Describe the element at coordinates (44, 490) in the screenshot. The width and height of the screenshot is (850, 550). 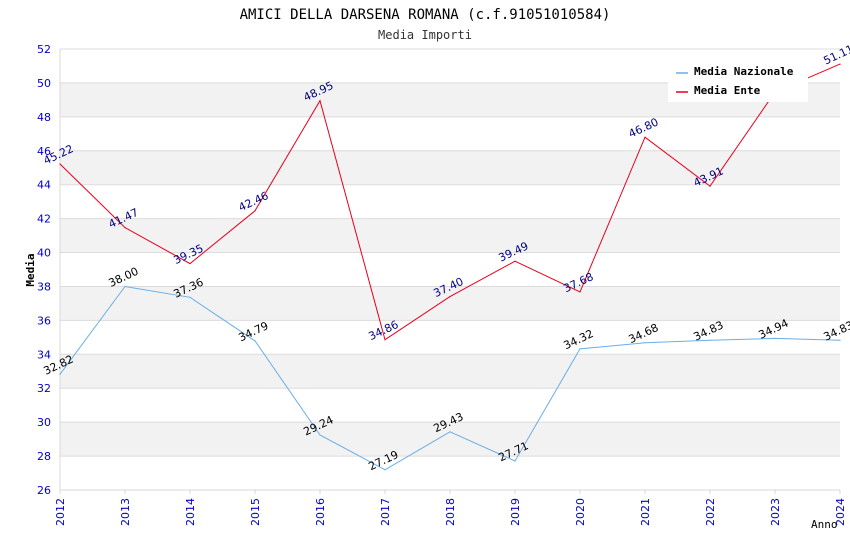
I see `y-tick-label: 26` at that location.